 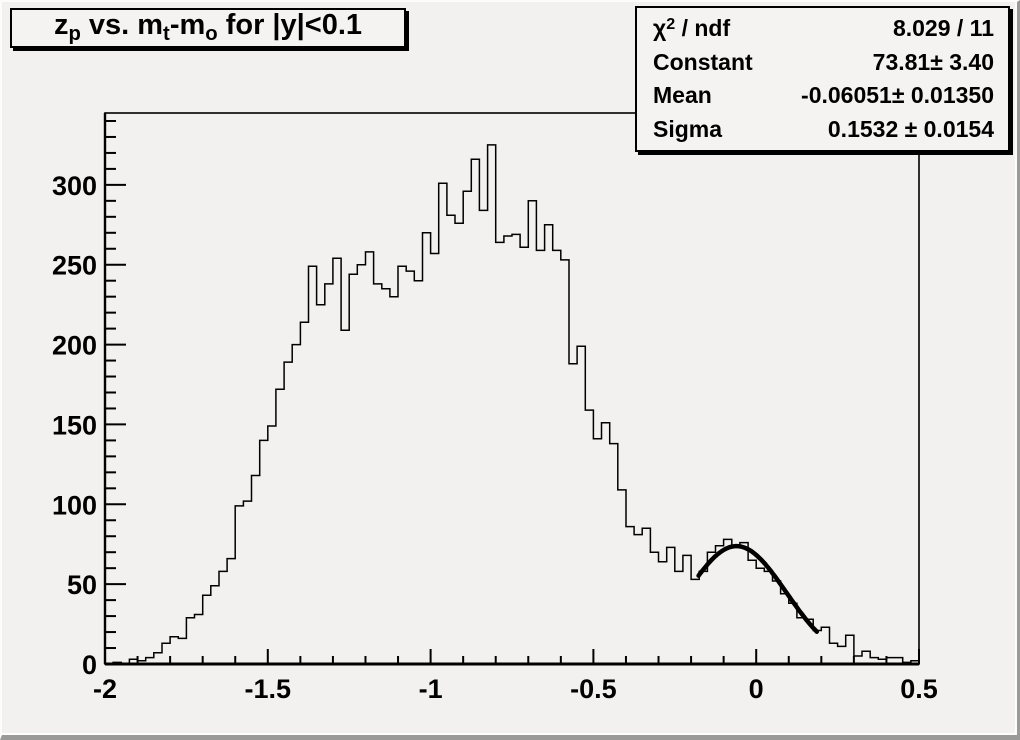 I want to click on subscript-text: t, so click(x=166, y=34).